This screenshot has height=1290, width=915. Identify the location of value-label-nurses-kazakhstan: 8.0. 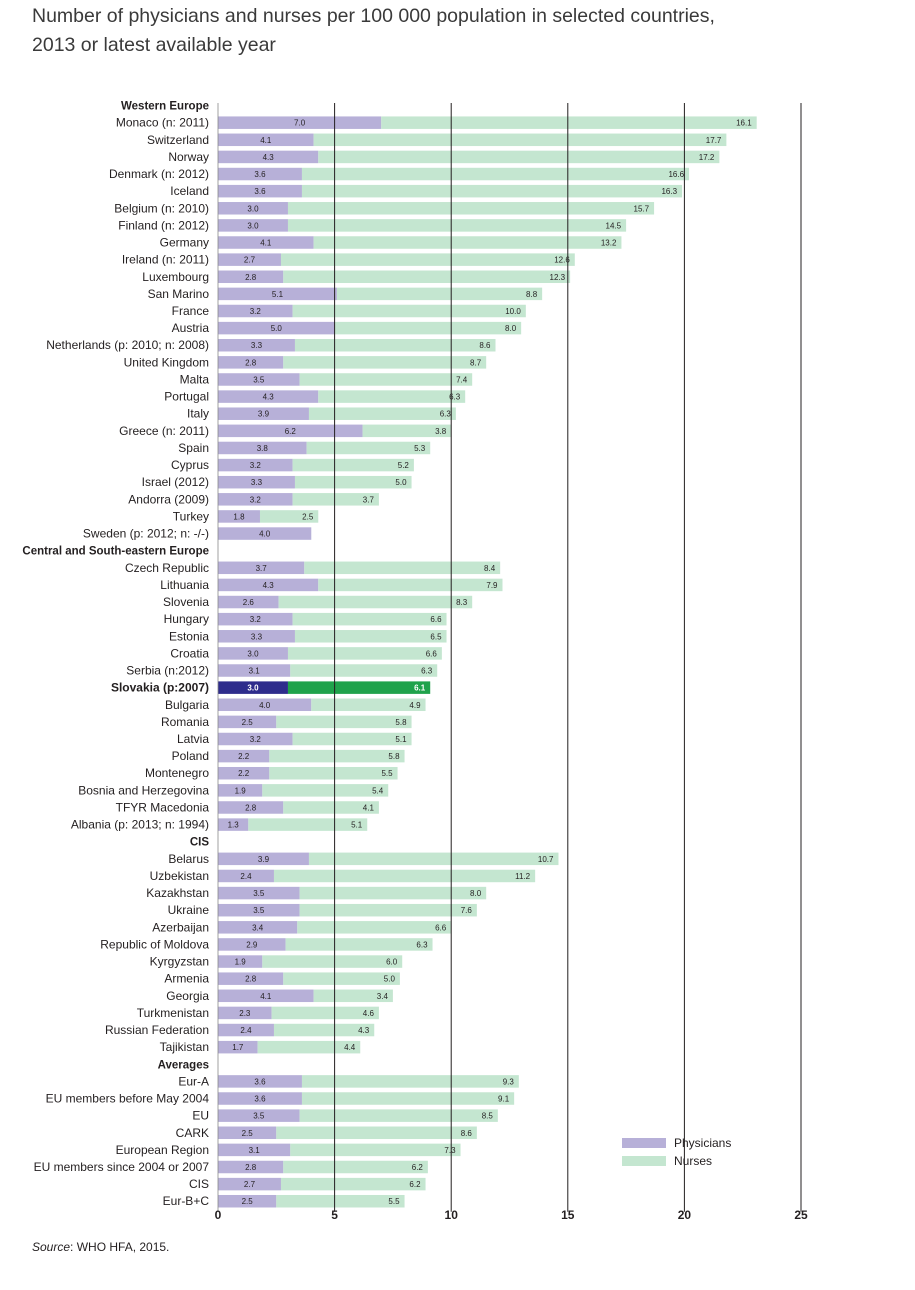
(476, 893).